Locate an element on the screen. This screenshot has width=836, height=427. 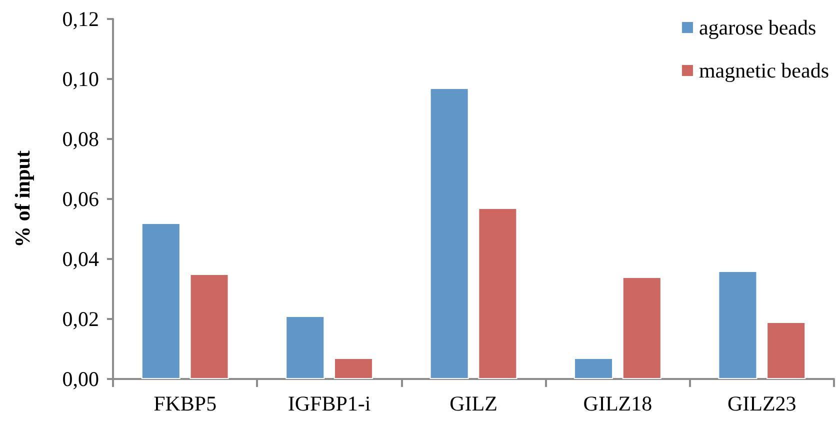
y-tick-label: 0,06 is located at coordinates (80, 199).